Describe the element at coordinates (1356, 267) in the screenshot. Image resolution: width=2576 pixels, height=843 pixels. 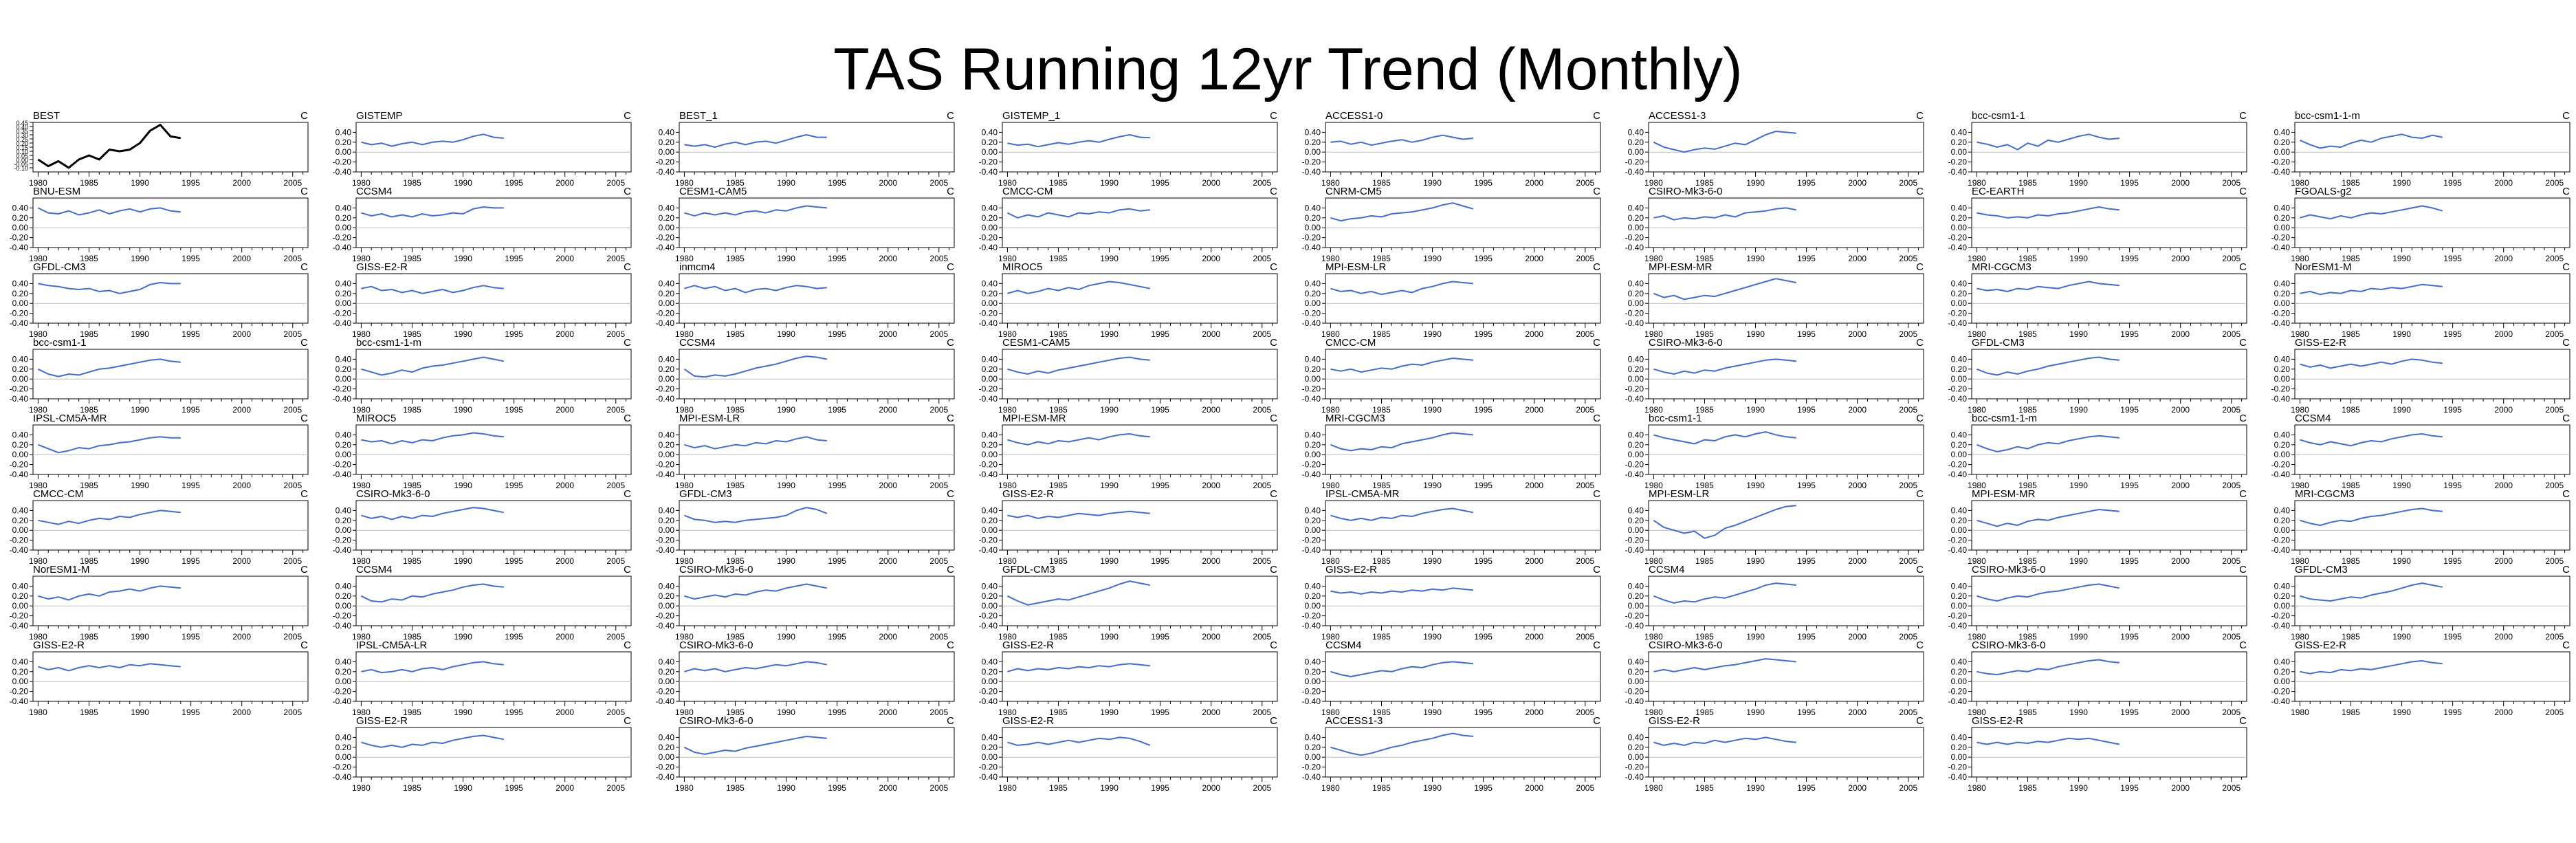
I see `panel-title: MPI-ESM-LR` at that location.